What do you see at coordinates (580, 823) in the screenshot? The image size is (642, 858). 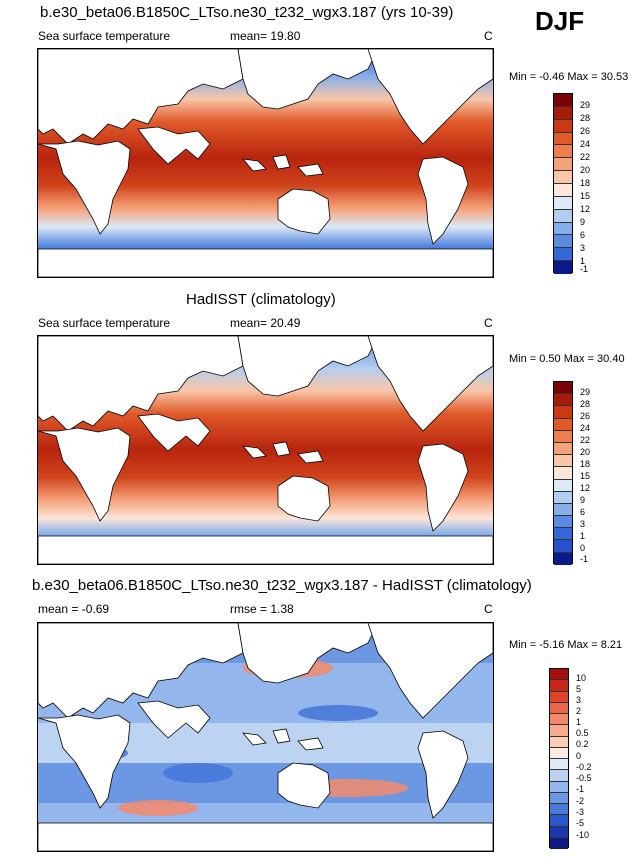 I see `panel-3-tick: -5` at bounding box center [580, 823].